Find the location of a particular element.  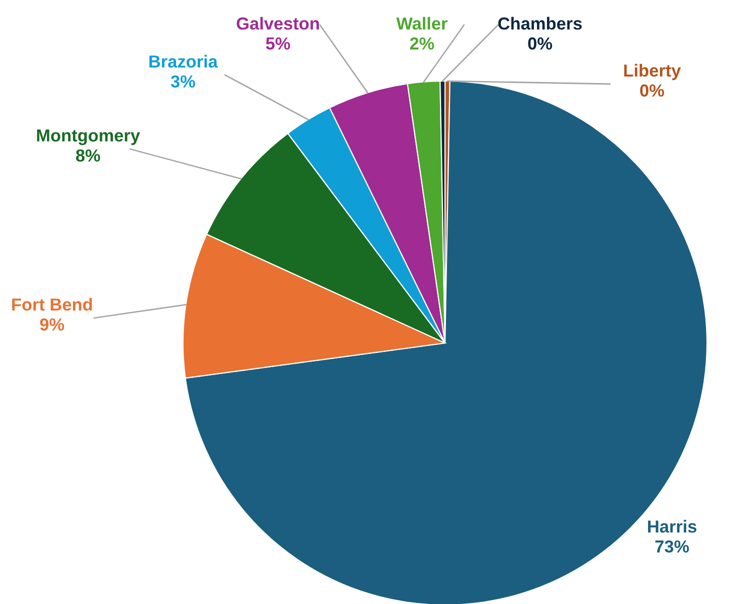

data-label: 8% is located at coordinates (88, 155).